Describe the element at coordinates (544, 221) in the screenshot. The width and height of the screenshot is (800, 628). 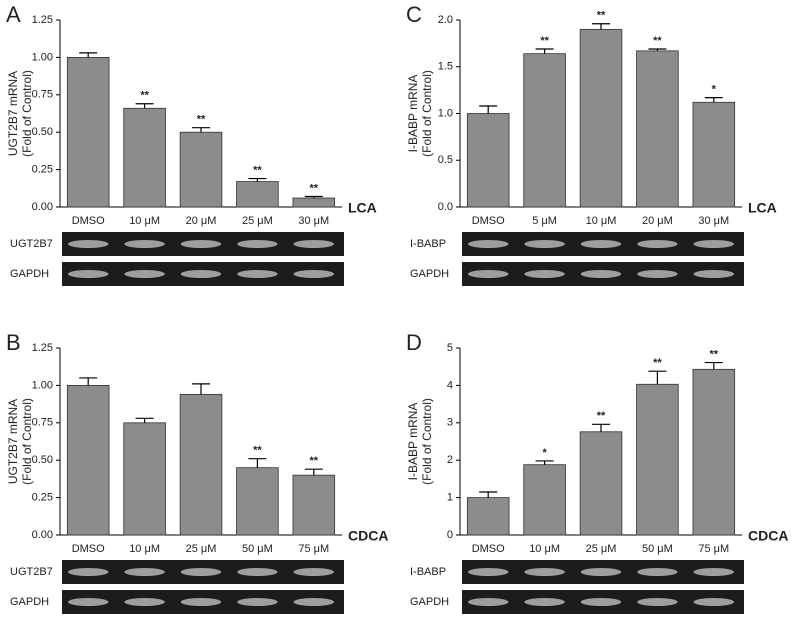
I see `x-tick-label: 5 μM` at that location.